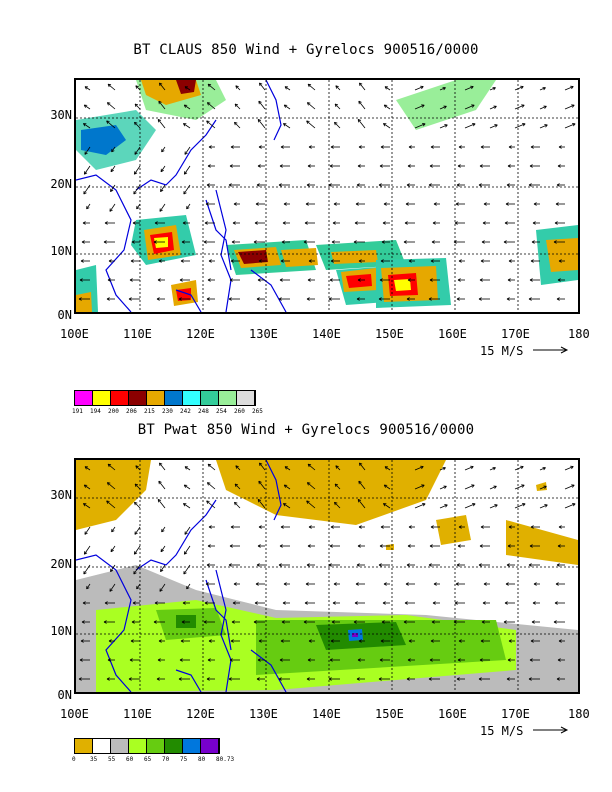 The height and width of the screenshot is (792, 612). Describe the element at coordinates (149, 411) in the screenshot. I see `legend-label: 215` at that location.